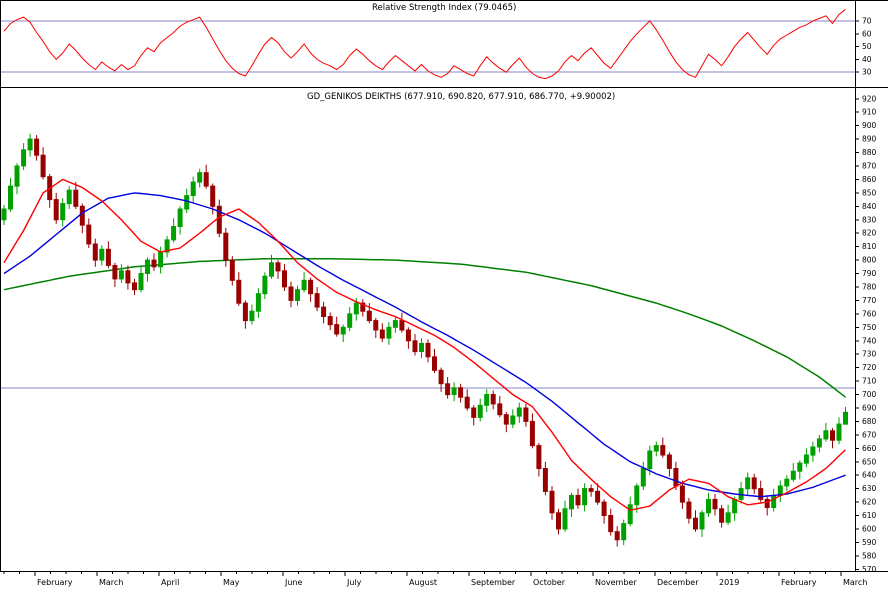 The image size is (888, 594). Describe the element at coordinates (869, 354) in the screenshot. I see `svg-text: 730` at that location.